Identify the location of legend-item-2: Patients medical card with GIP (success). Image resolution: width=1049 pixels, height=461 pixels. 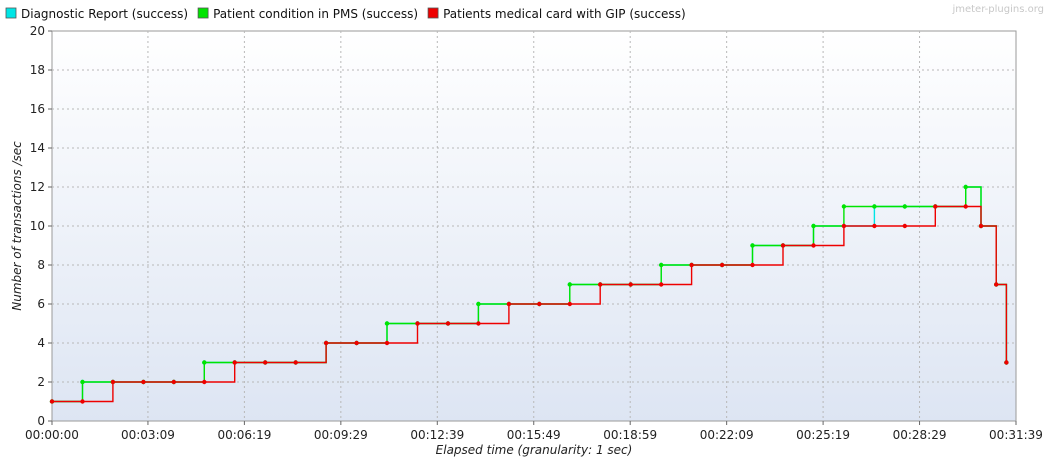
(556, 14).